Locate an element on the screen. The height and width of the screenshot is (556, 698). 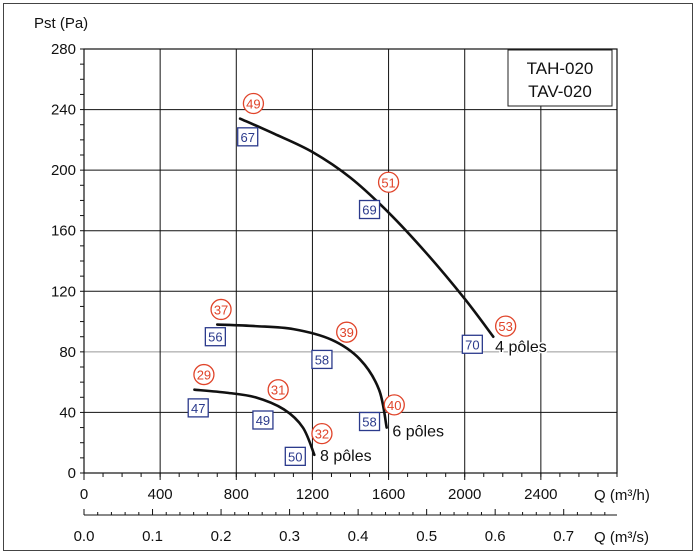
x2-tick-label: 0.5 is located at coordinates (426, 536).